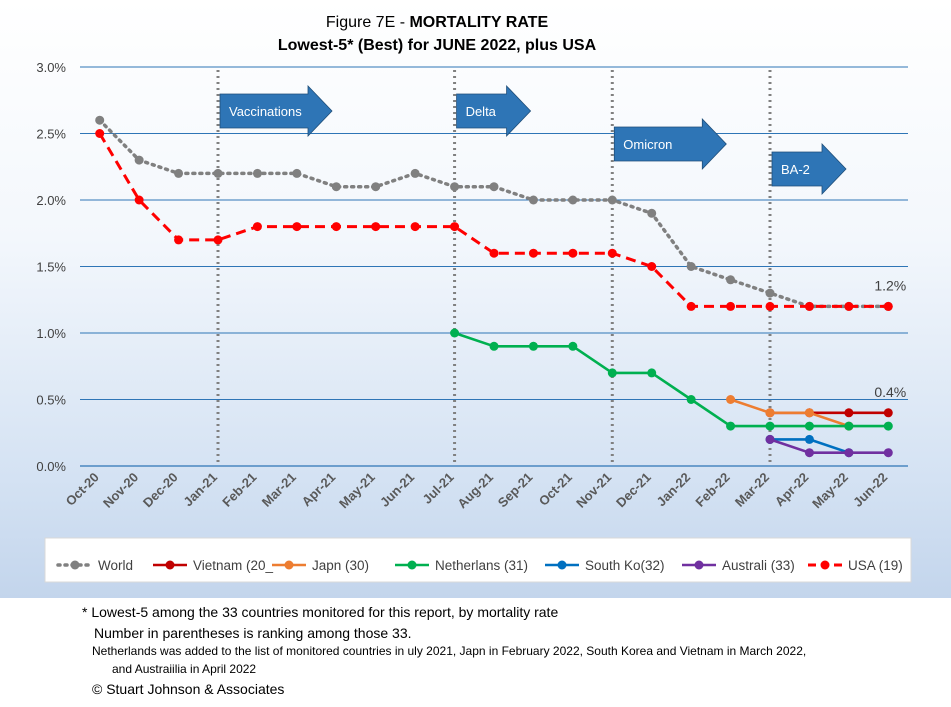 This screenshot has width=951, height=707. I want to click on legend-label: Netherlans (31), so click(481, 565).